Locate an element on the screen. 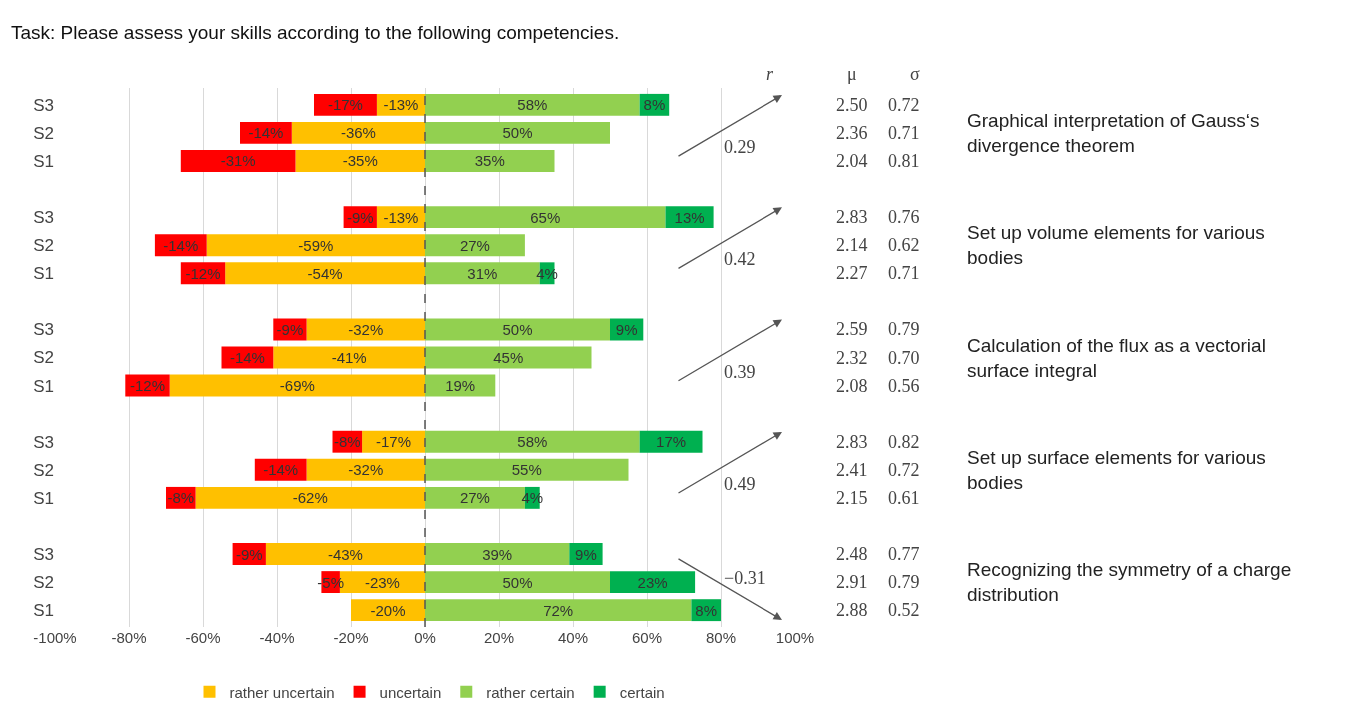 This screenshot has width=1360, height=722. data-label: 35% is located at coordinates (489, 161).